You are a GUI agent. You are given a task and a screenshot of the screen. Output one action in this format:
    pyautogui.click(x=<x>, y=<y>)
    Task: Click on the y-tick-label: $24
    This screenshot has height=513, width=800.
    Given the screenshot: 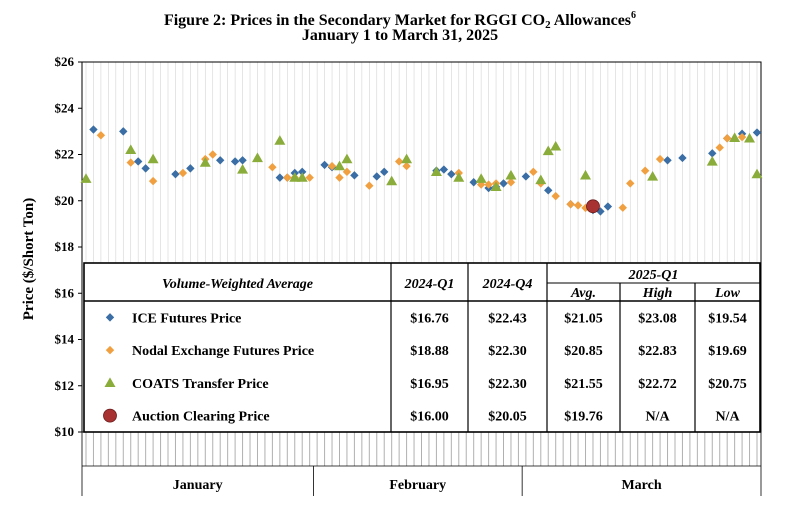 What is the action you would take?
    pyautogui.click(x=65, y=107)
    